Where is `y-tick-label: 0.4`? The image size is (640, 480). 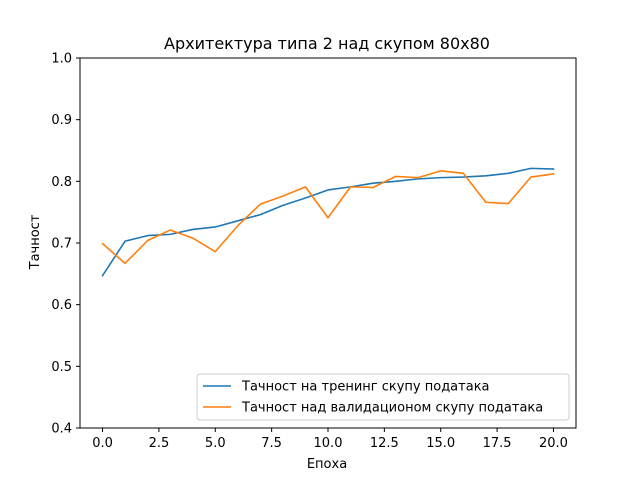 y-tick-label: 0.4 is located at coordinates (61, 429).